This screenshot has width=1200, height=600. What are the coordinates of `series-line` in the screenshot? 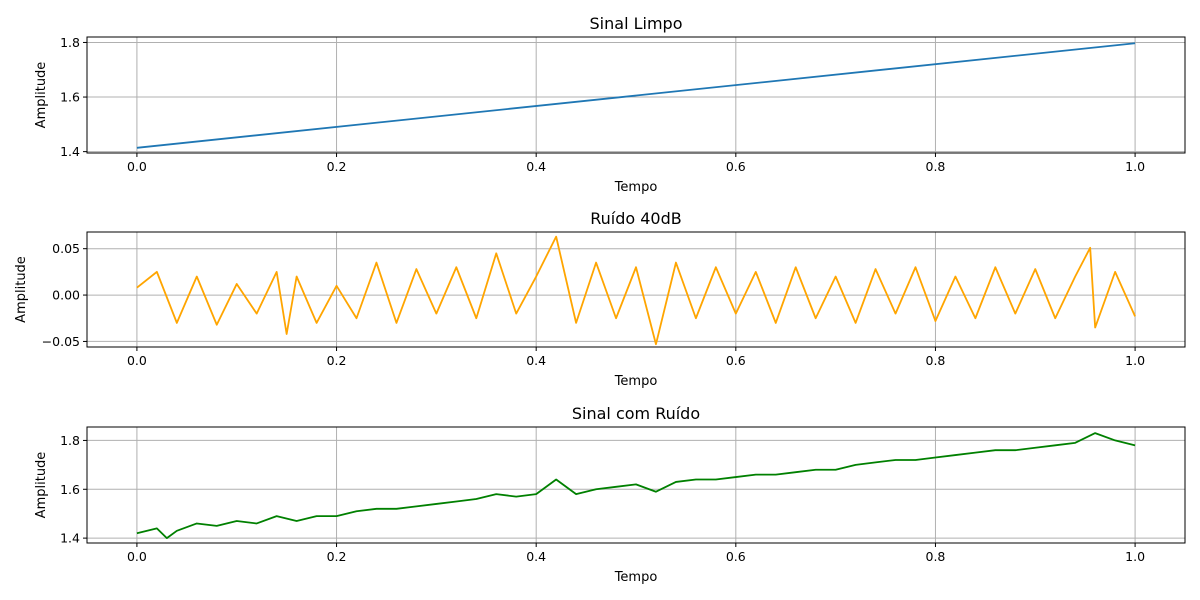 It's located at (636, 95).